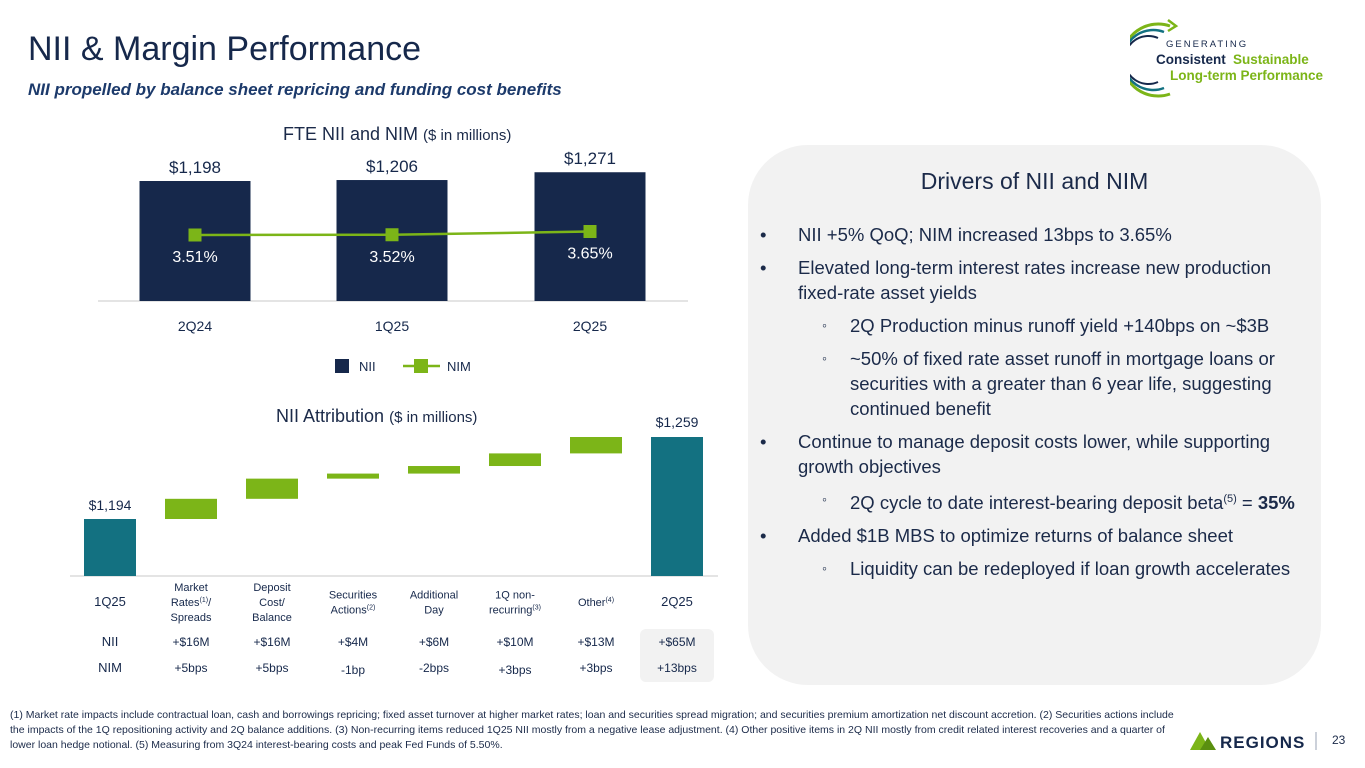 This screenshot has height=768, width=1365. I want to click on x-tick-label: Additional, so click(434, 596).